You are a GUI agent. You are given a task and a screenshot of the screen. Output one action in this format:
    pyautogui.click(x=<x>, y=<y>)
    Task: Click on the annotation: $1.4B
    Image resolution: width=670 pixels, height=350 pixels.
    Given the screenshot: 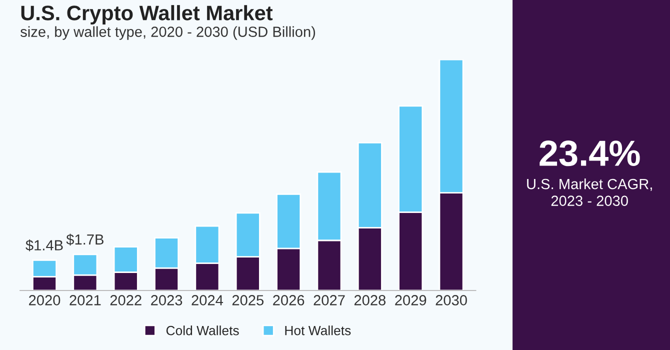 What is the action you would take?
    pyautogui.click(x=44, y=245)
    